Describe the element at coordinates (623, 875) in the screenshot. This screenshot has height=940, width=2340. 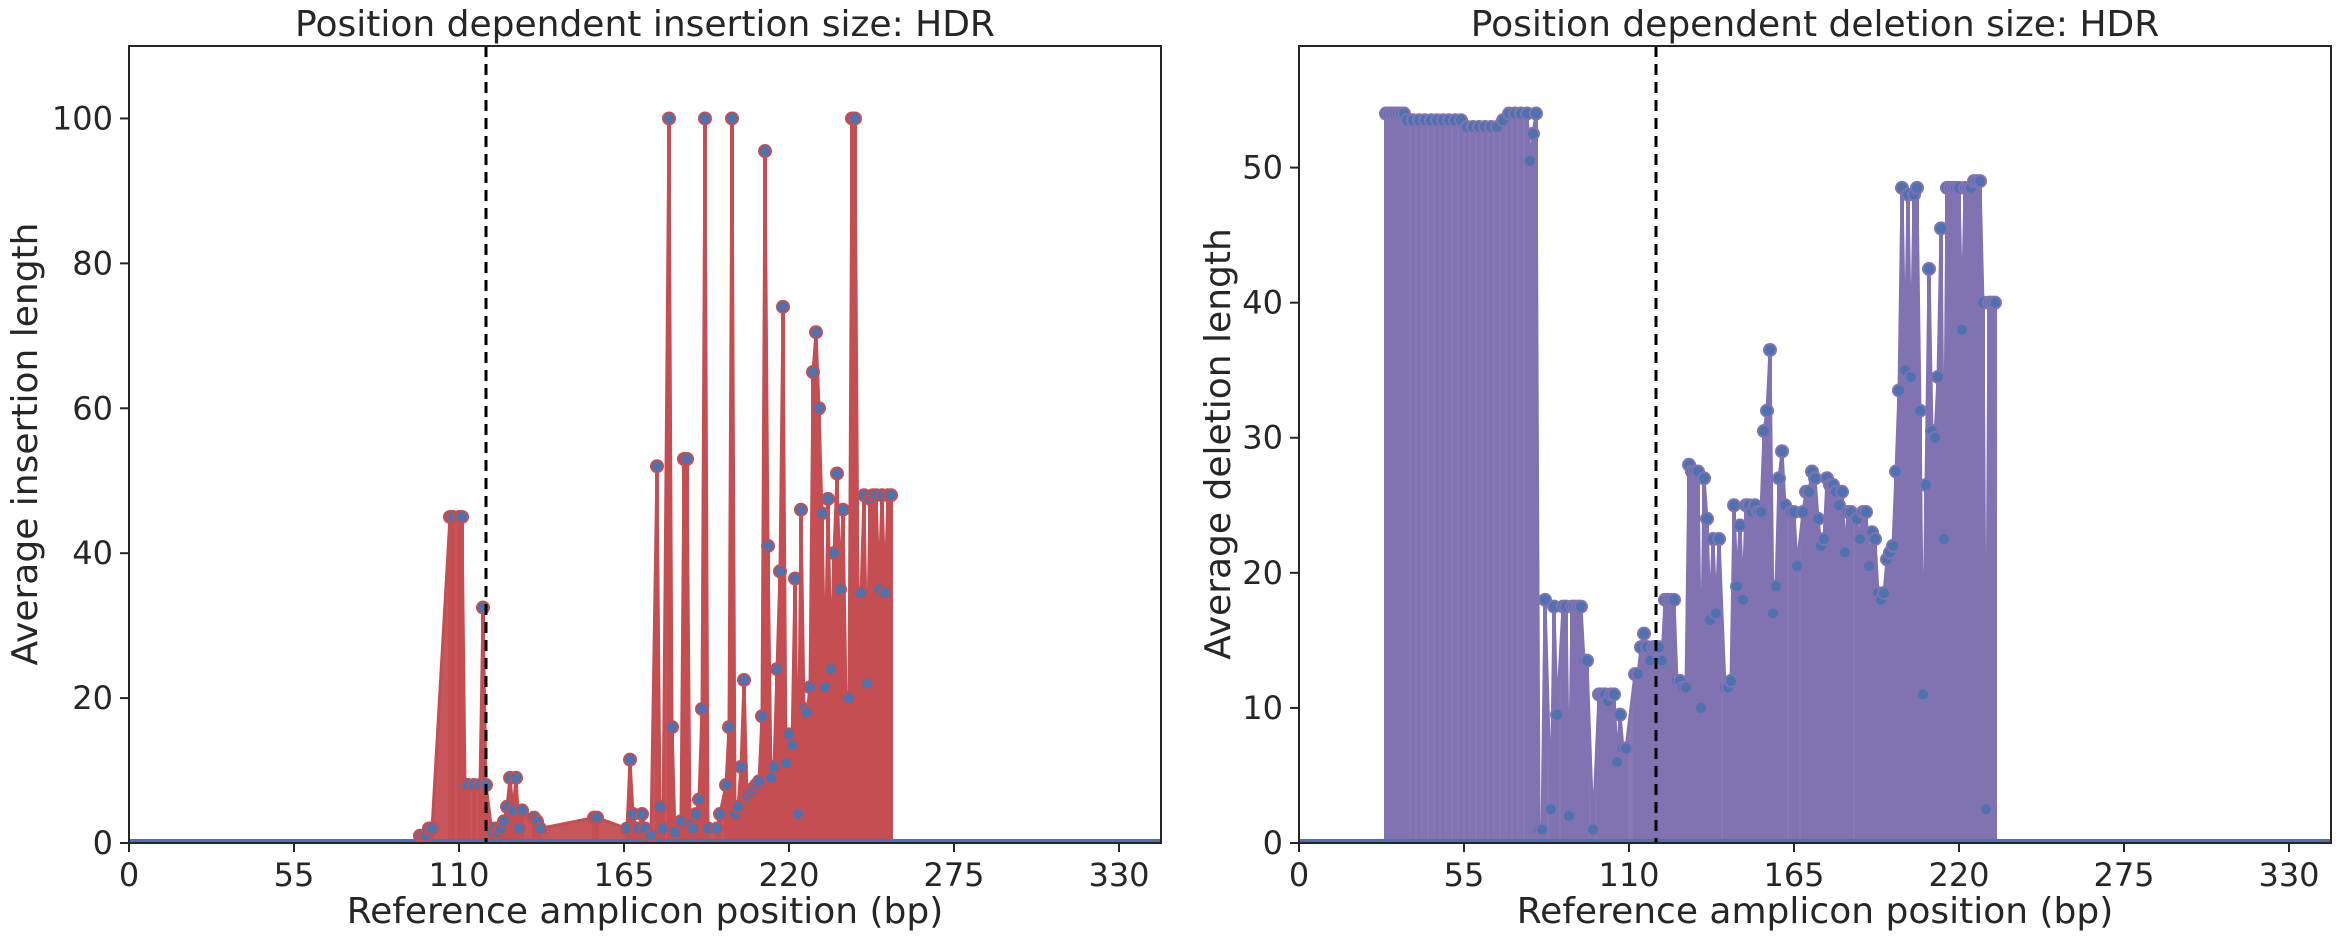
I see `insertion-x-tick-label: 165` at that location.